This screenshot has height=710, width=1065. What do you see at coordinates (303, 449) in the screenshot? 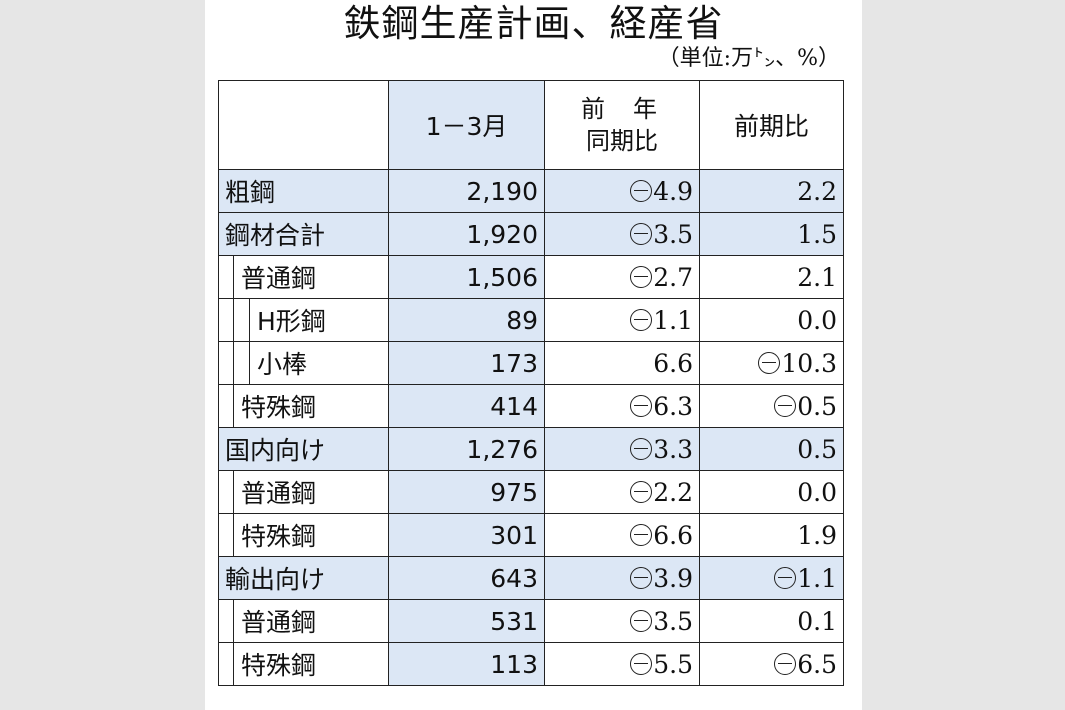
I see `row-label: 国内向け` at bounding box center [303, 449].